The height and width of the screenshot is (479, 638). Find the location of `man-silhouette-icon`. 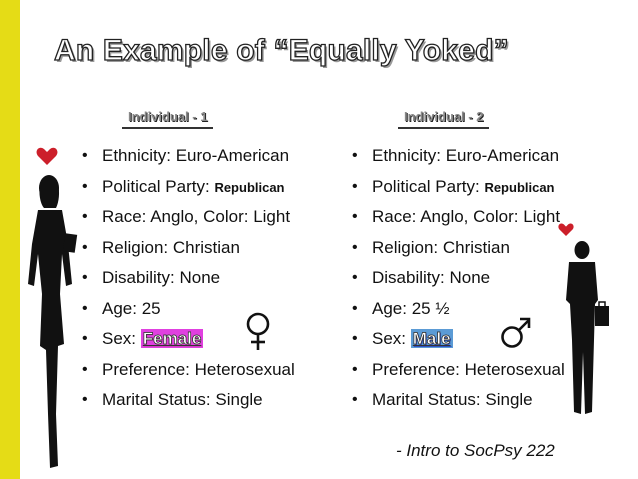

man-silhouette-icon is located at coordinates (587, 327).